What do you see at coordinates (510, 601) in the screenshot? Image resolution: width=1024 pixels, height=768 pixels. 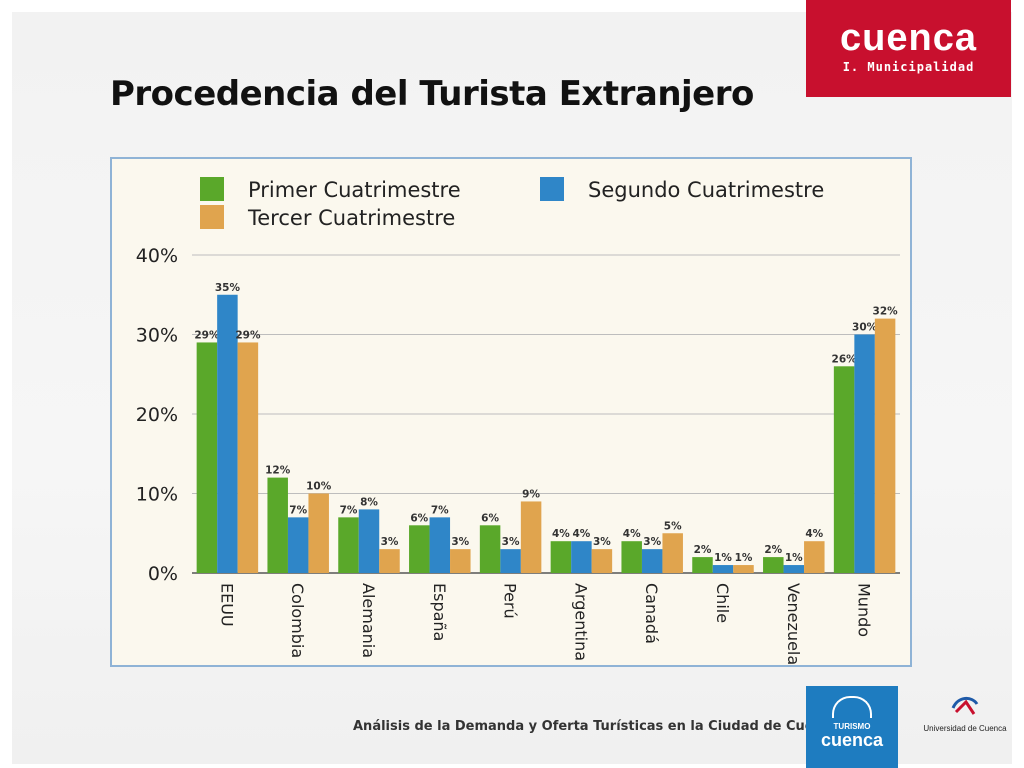 I see `category-label: Perú` at bounding box center [510, 601].